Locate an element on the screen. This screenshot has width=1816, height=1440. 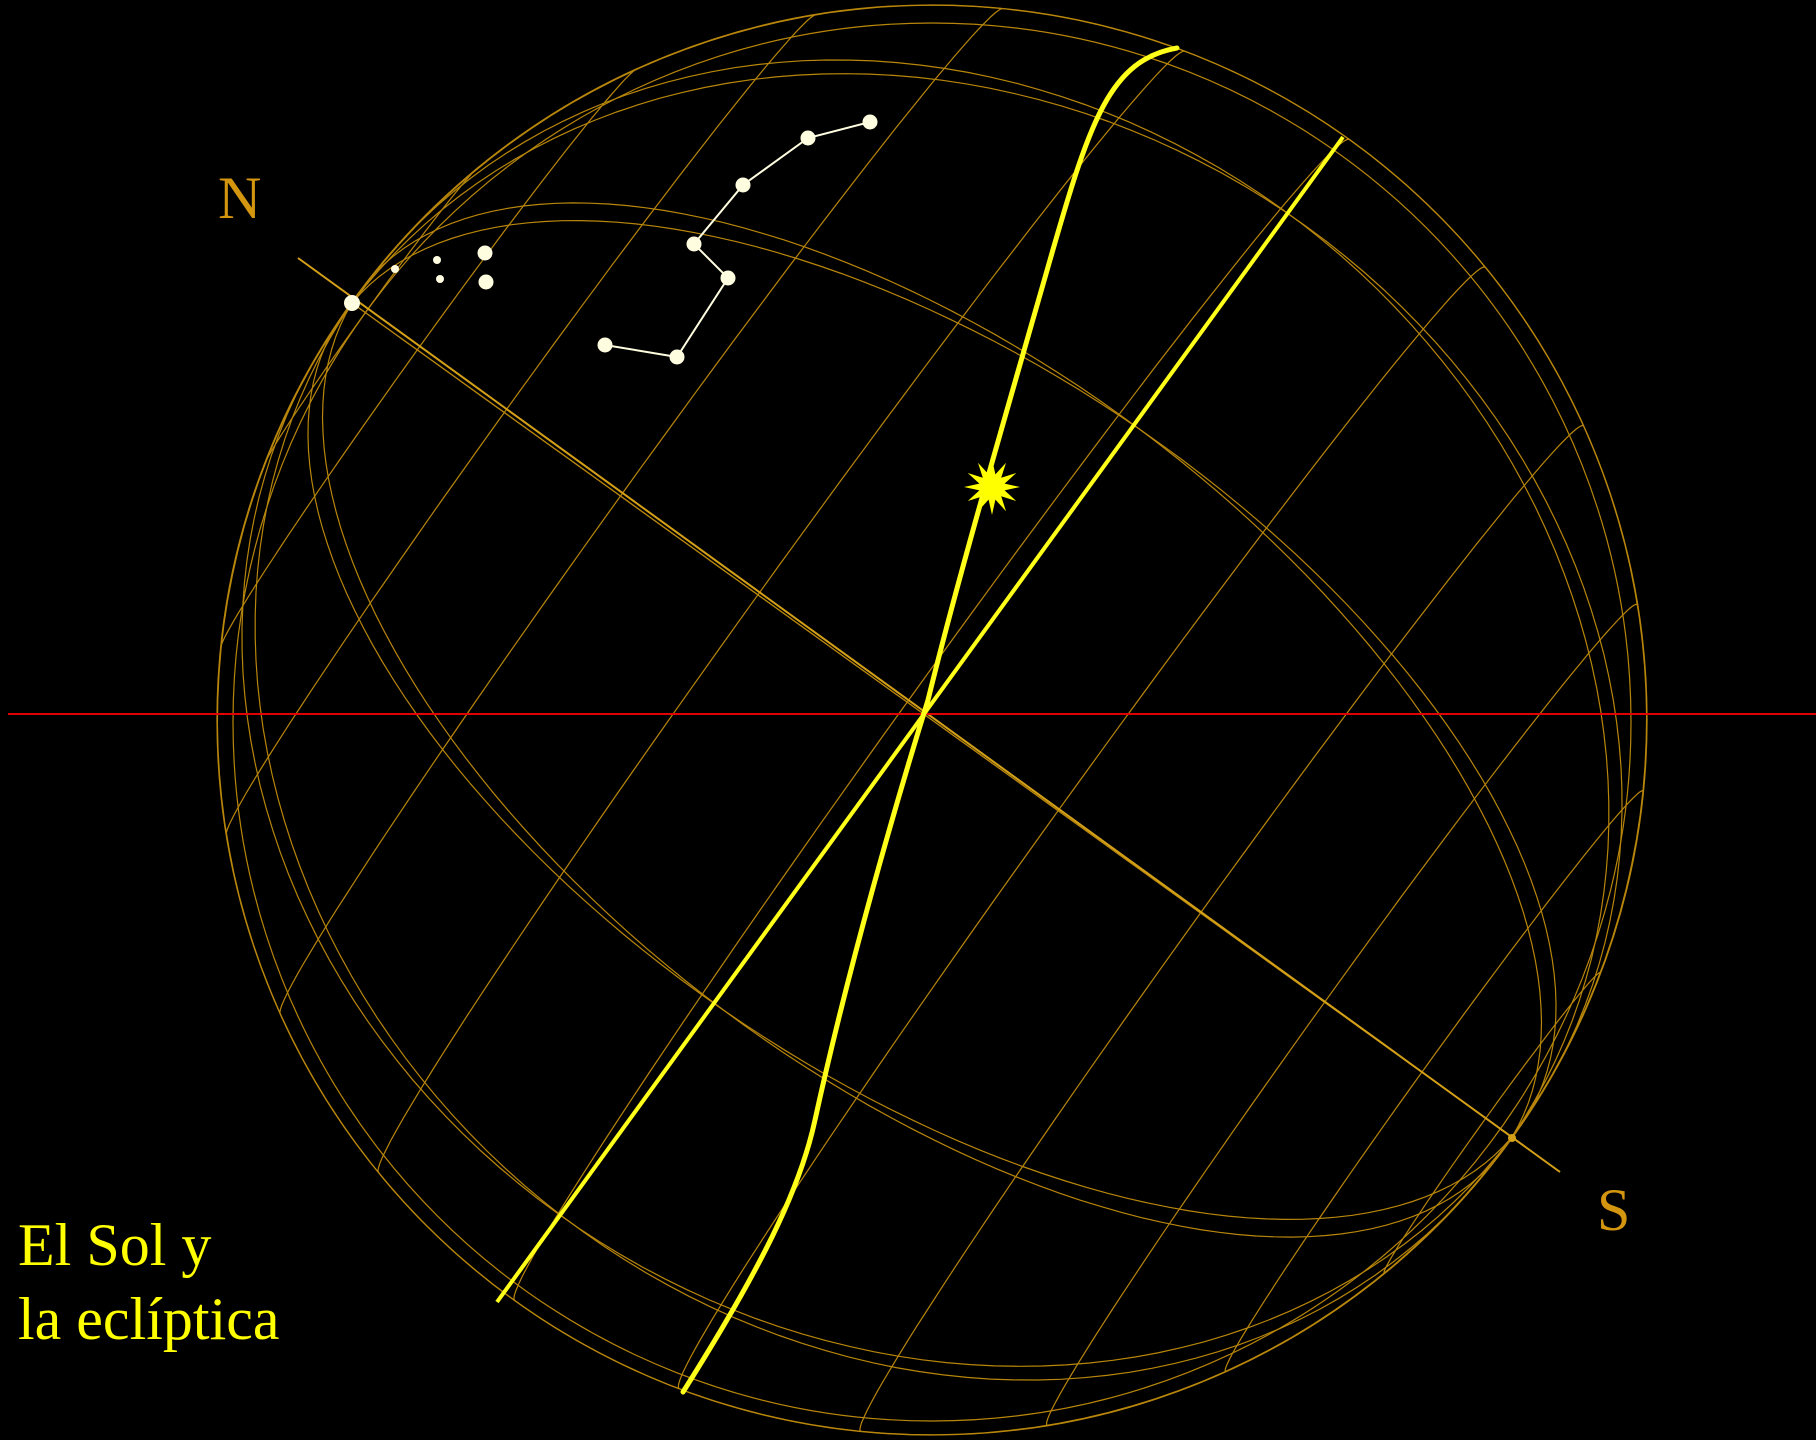
big-dipper-stars is located at coordinates (634, 239).